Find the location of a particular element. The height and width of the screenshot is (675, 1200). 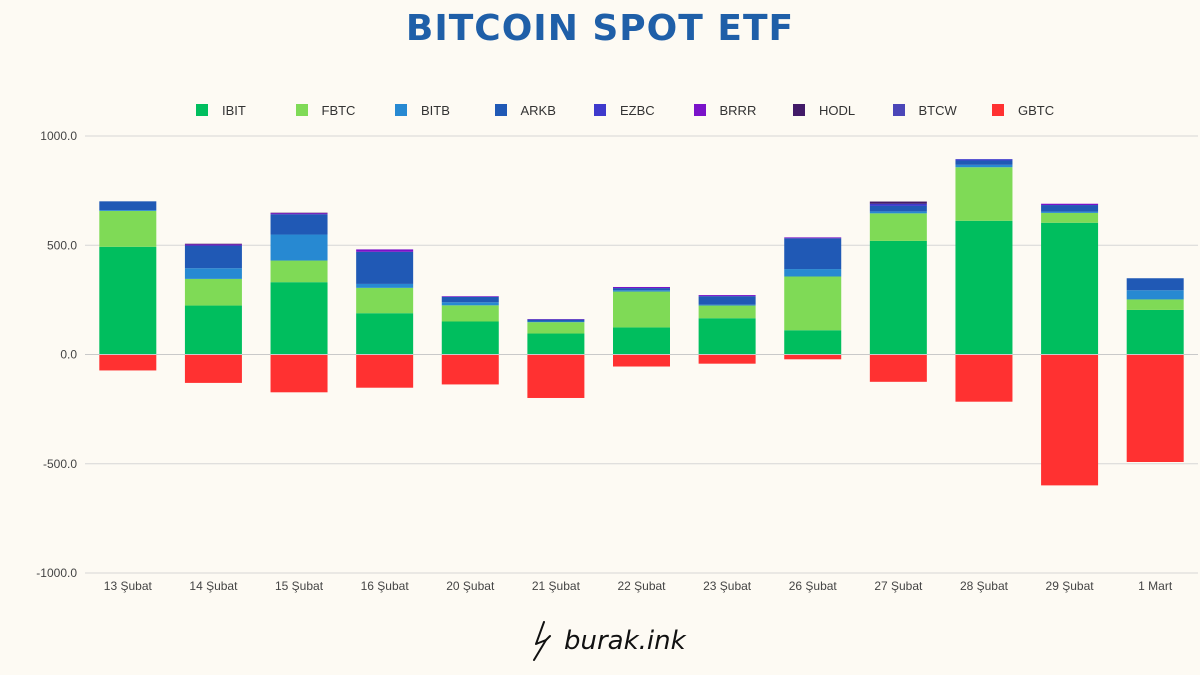

x-tick-label: 26 Şubat is located at coordinates (813, 586).